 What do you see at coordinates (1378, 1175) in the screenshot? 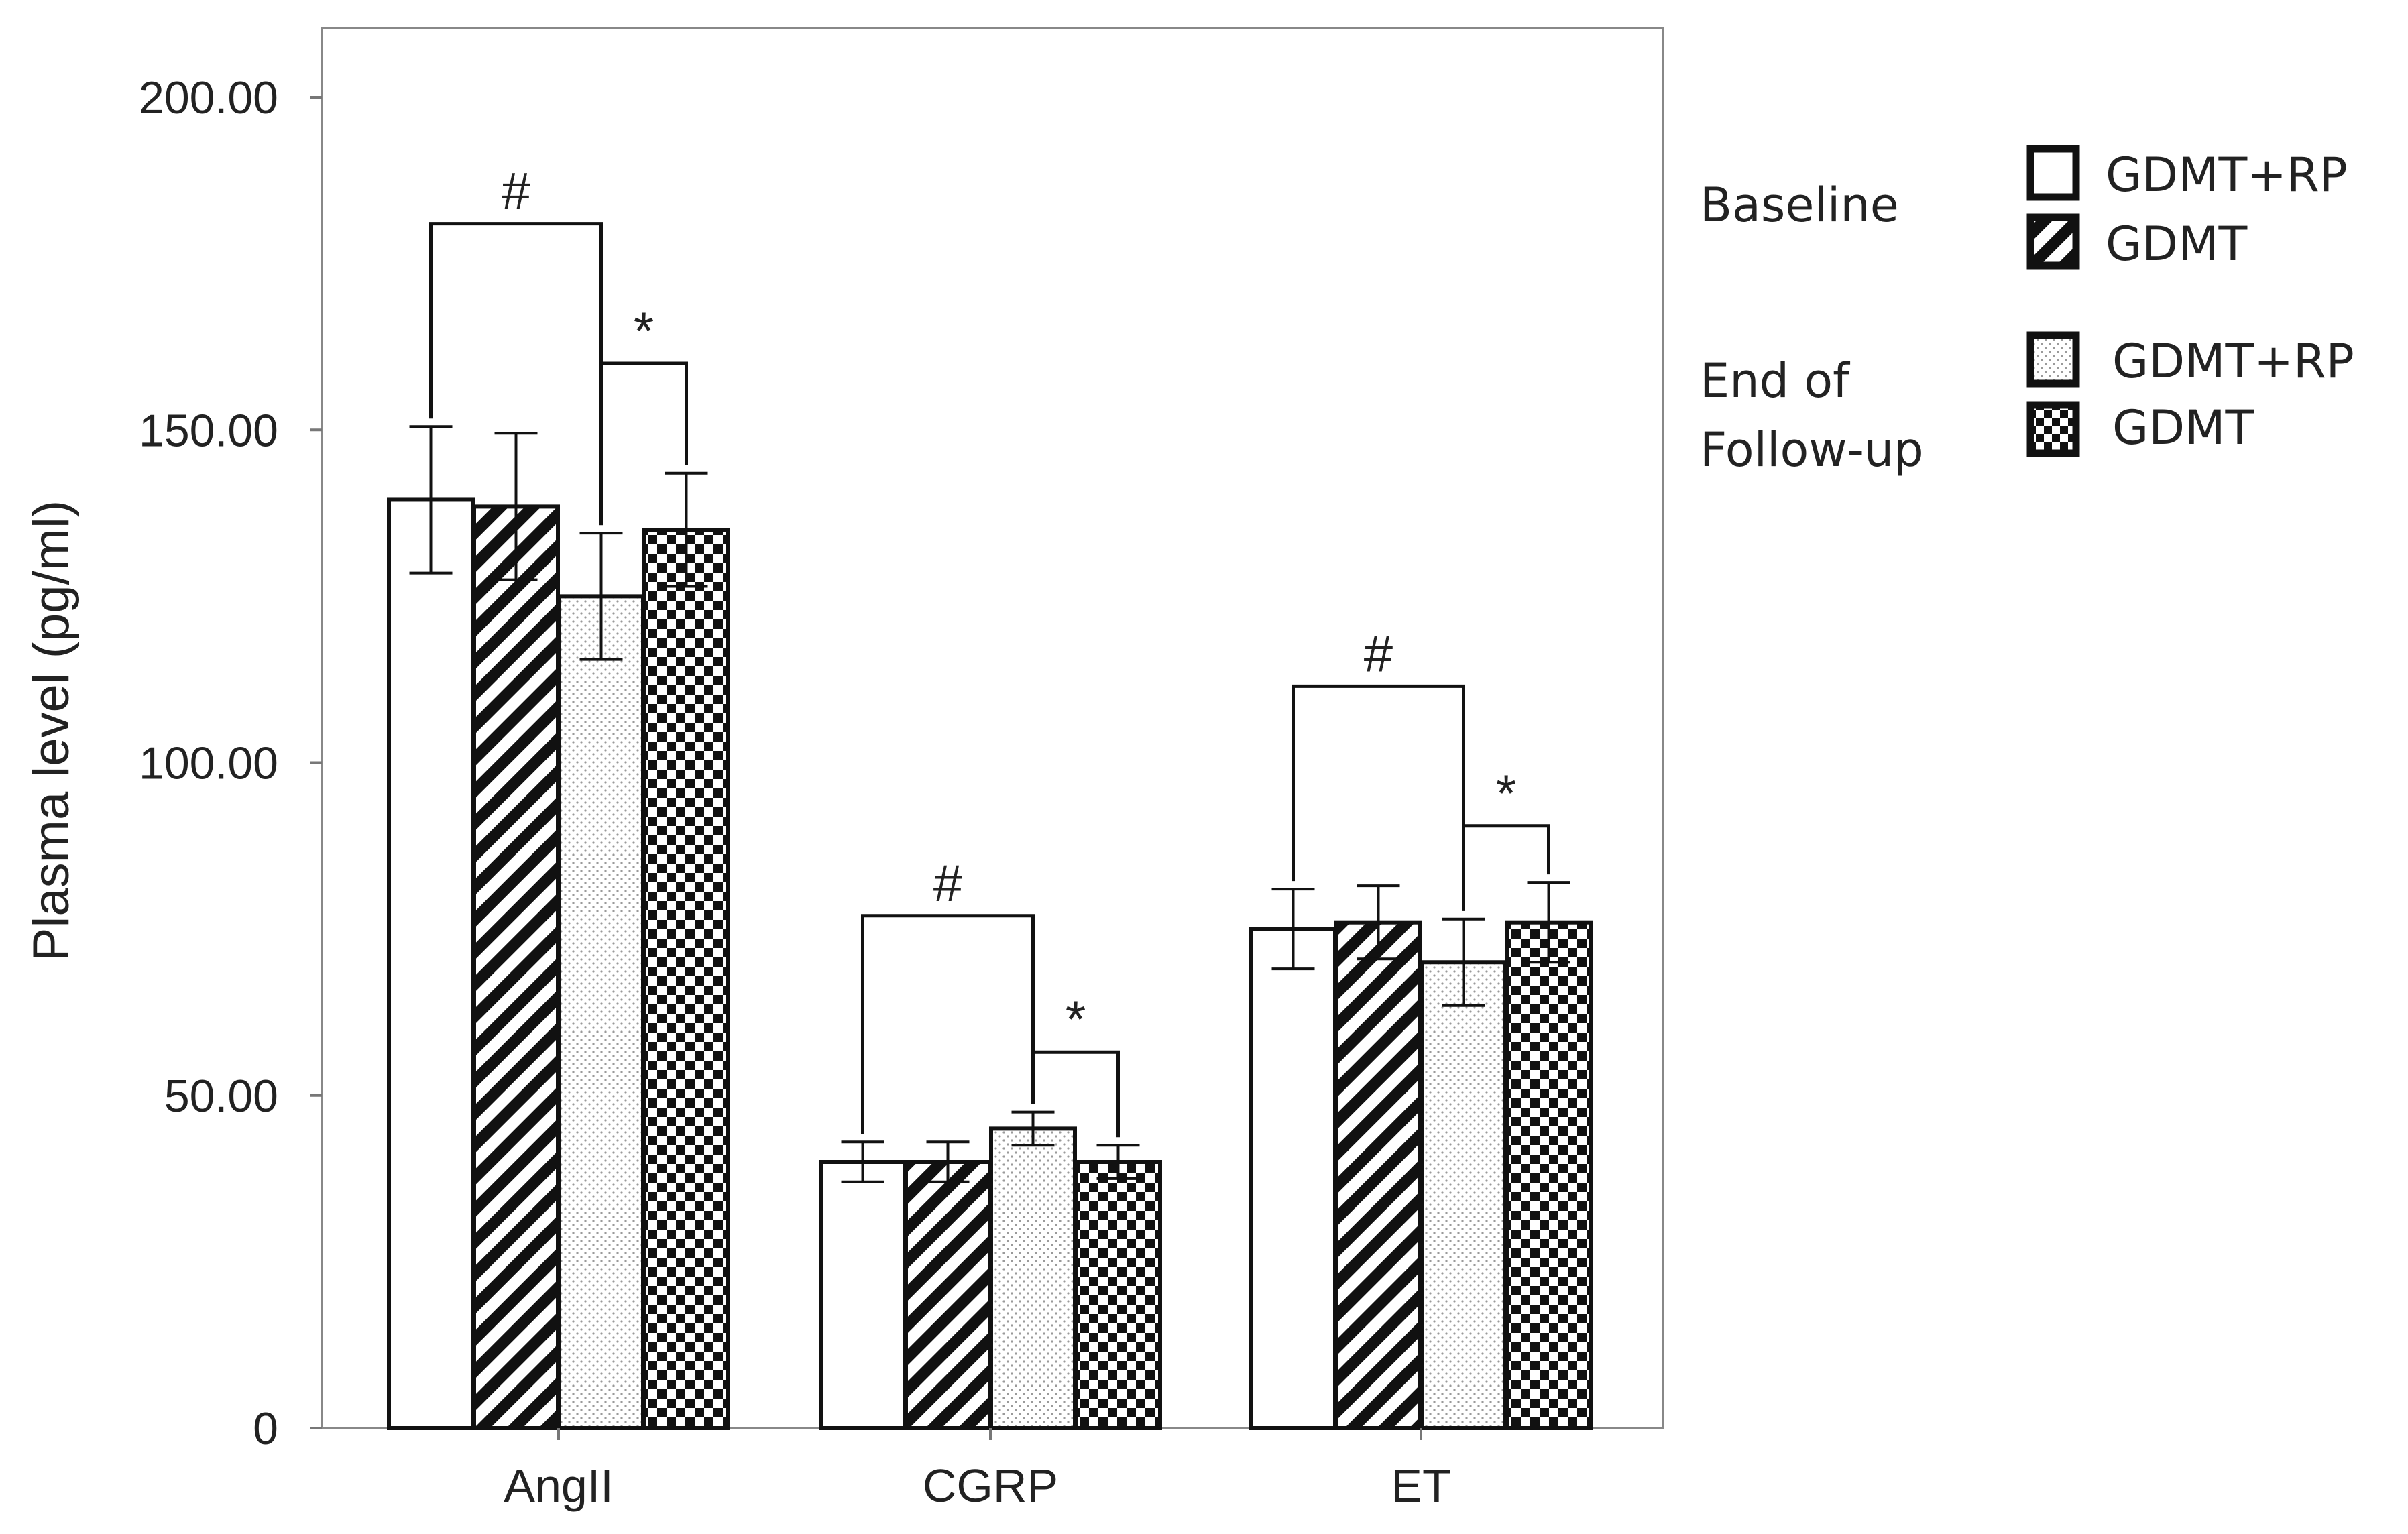
I see `bar-diagonal-stripes-ET` at bounding box center [1378, 1175].